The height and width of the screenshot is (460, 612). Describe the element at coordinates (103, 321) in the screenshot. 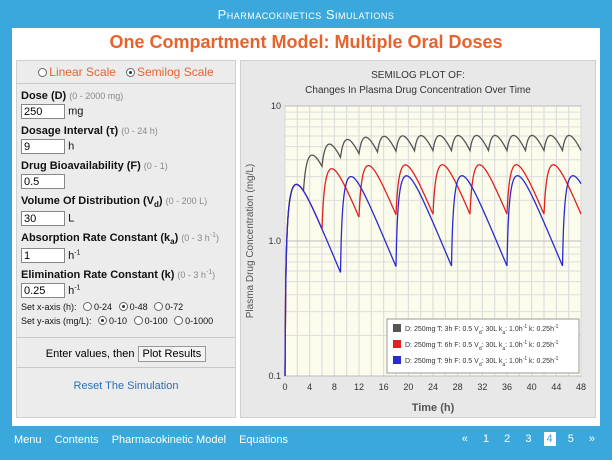

I see `yaxis-radio-0-icon` at that location.